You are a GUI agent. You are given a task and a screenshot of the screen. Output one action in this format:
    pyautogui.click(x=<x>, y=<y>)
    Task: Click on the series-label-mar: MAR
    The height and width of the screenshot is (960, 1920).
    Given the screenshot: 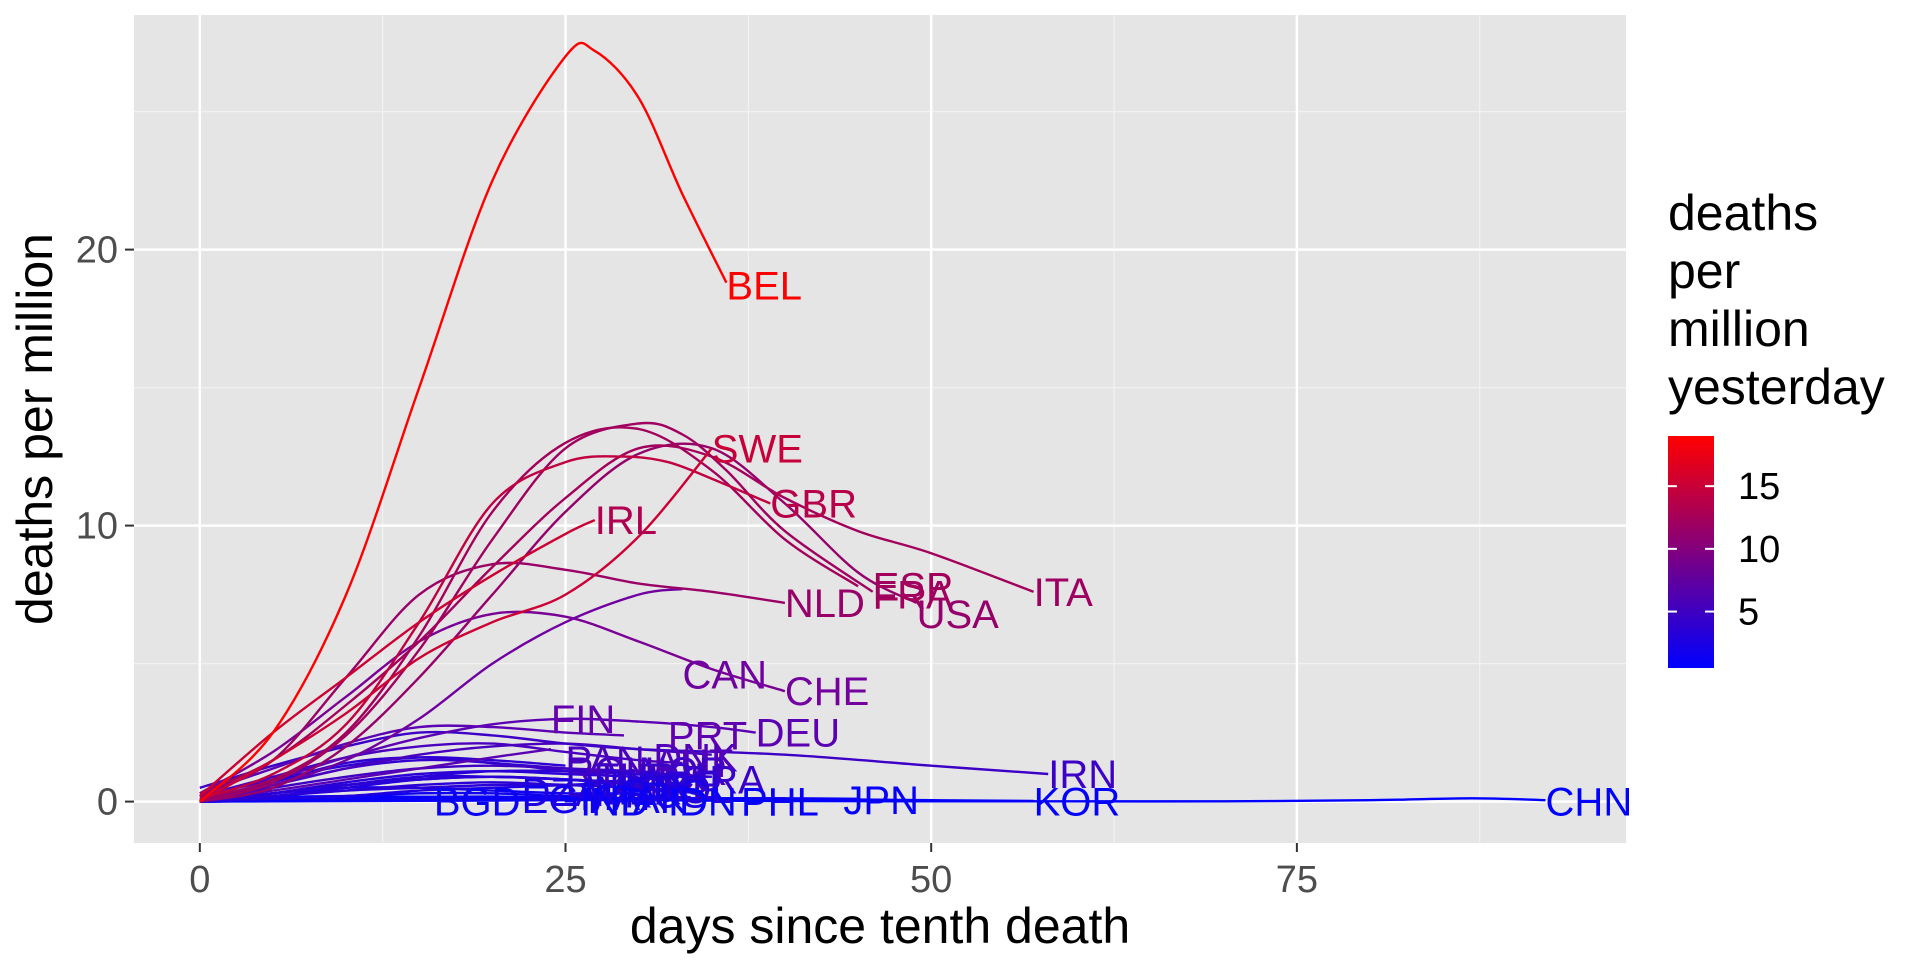 What is the action you would take?
    pyautogui.click(x=624, y=797)
    